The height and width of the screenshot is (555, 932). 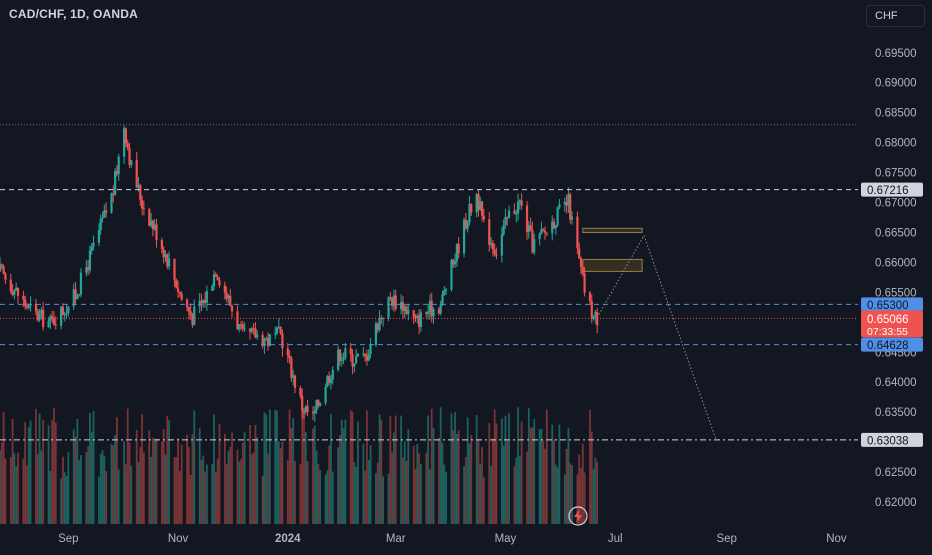 I want to click on x-tick-label: 2024, so click(x=288, y=539).